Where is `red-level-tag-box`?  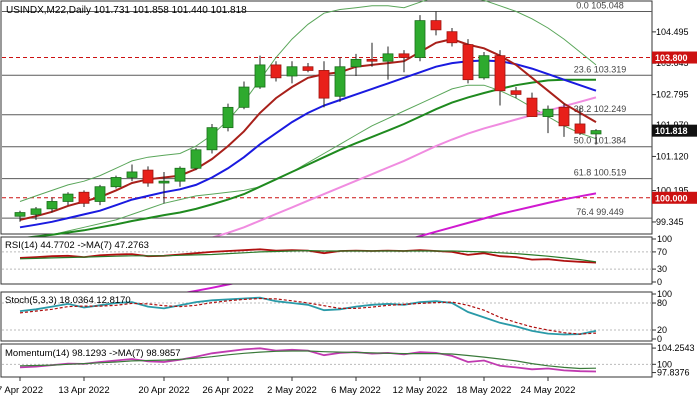 red-level-tag-box is located at coordinates (674, 57).